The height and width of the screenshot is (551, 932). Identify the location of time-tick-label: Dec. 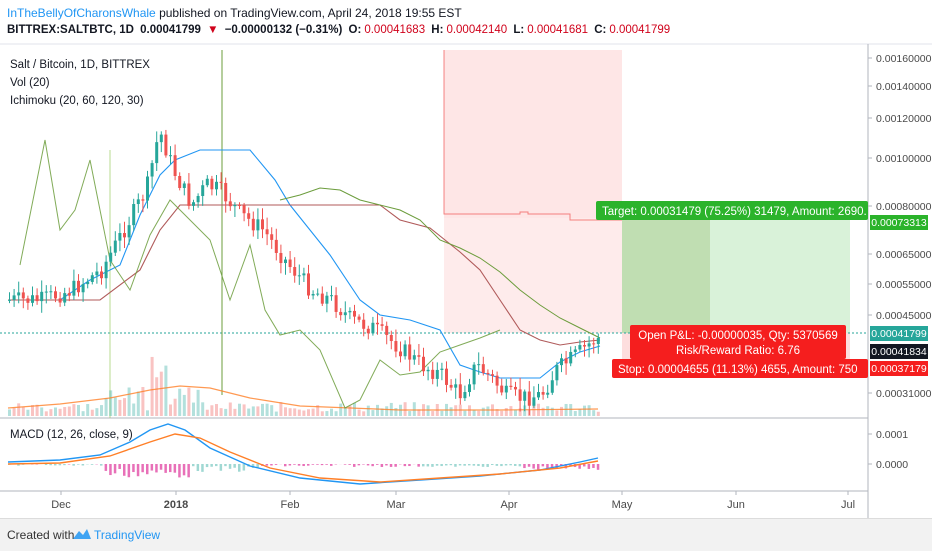
(61, 505).